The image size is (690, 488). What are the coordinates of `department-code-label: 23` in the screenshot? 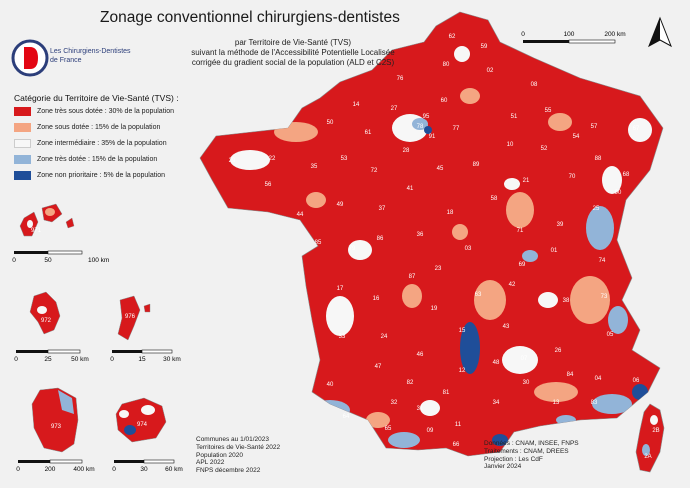 It's located at (438, 269).